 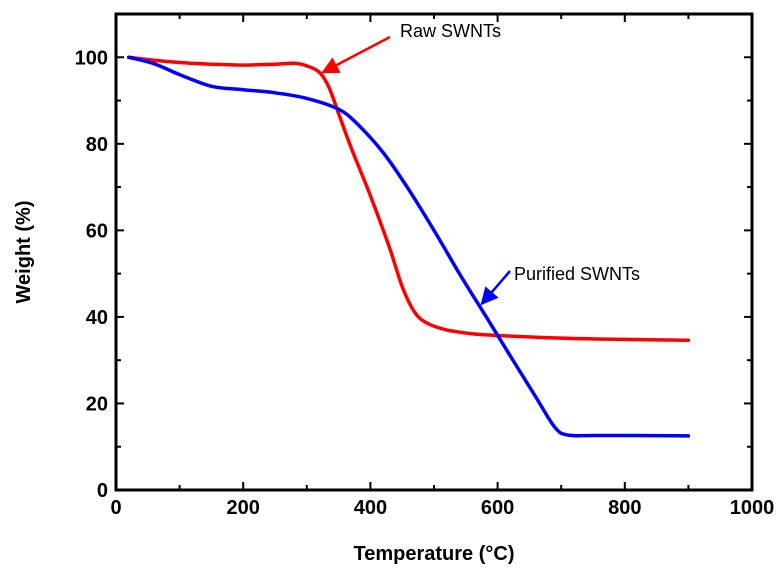 I want to click on y-axis-title: Weight (%), so click(x=24, y=252).